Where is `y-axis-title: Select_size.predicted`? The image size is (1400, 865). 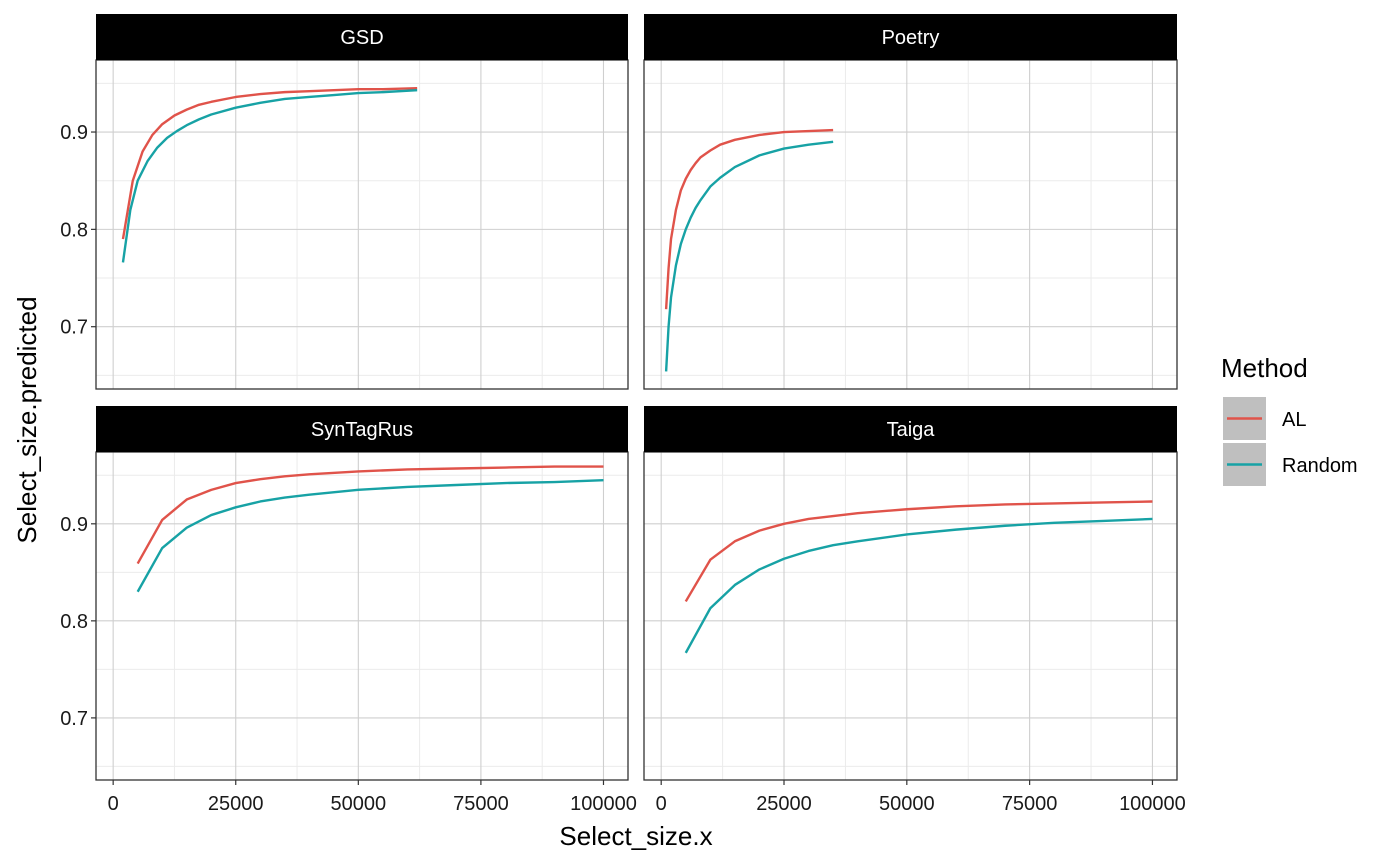 y-axis-title: Select_size.predicted is located at coordinates (27, 419).